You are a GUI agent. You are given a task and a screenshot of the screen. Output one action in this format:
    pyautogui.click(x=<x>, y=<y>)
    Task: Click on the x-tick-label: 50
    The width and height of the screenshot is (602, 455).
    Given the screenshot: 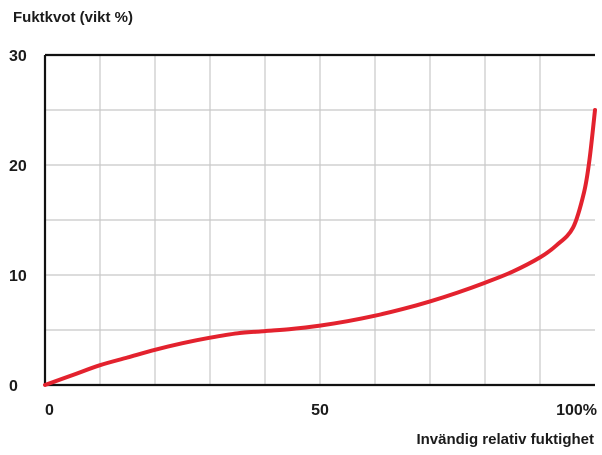 What is the action you would take?
    pyautogui.click(x=320, y=410)
    